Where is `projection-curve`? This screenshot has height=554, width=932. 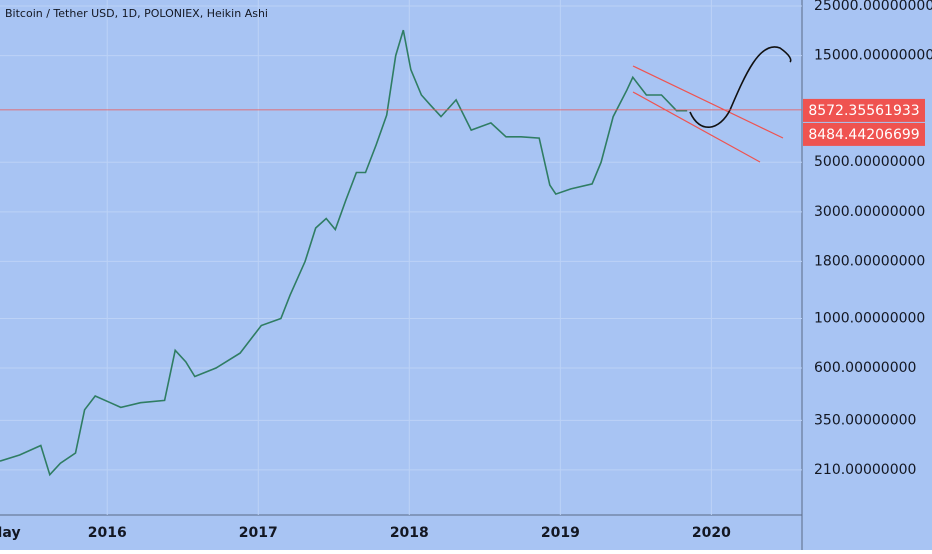
projection-curve is located at coordinates (740, 87).